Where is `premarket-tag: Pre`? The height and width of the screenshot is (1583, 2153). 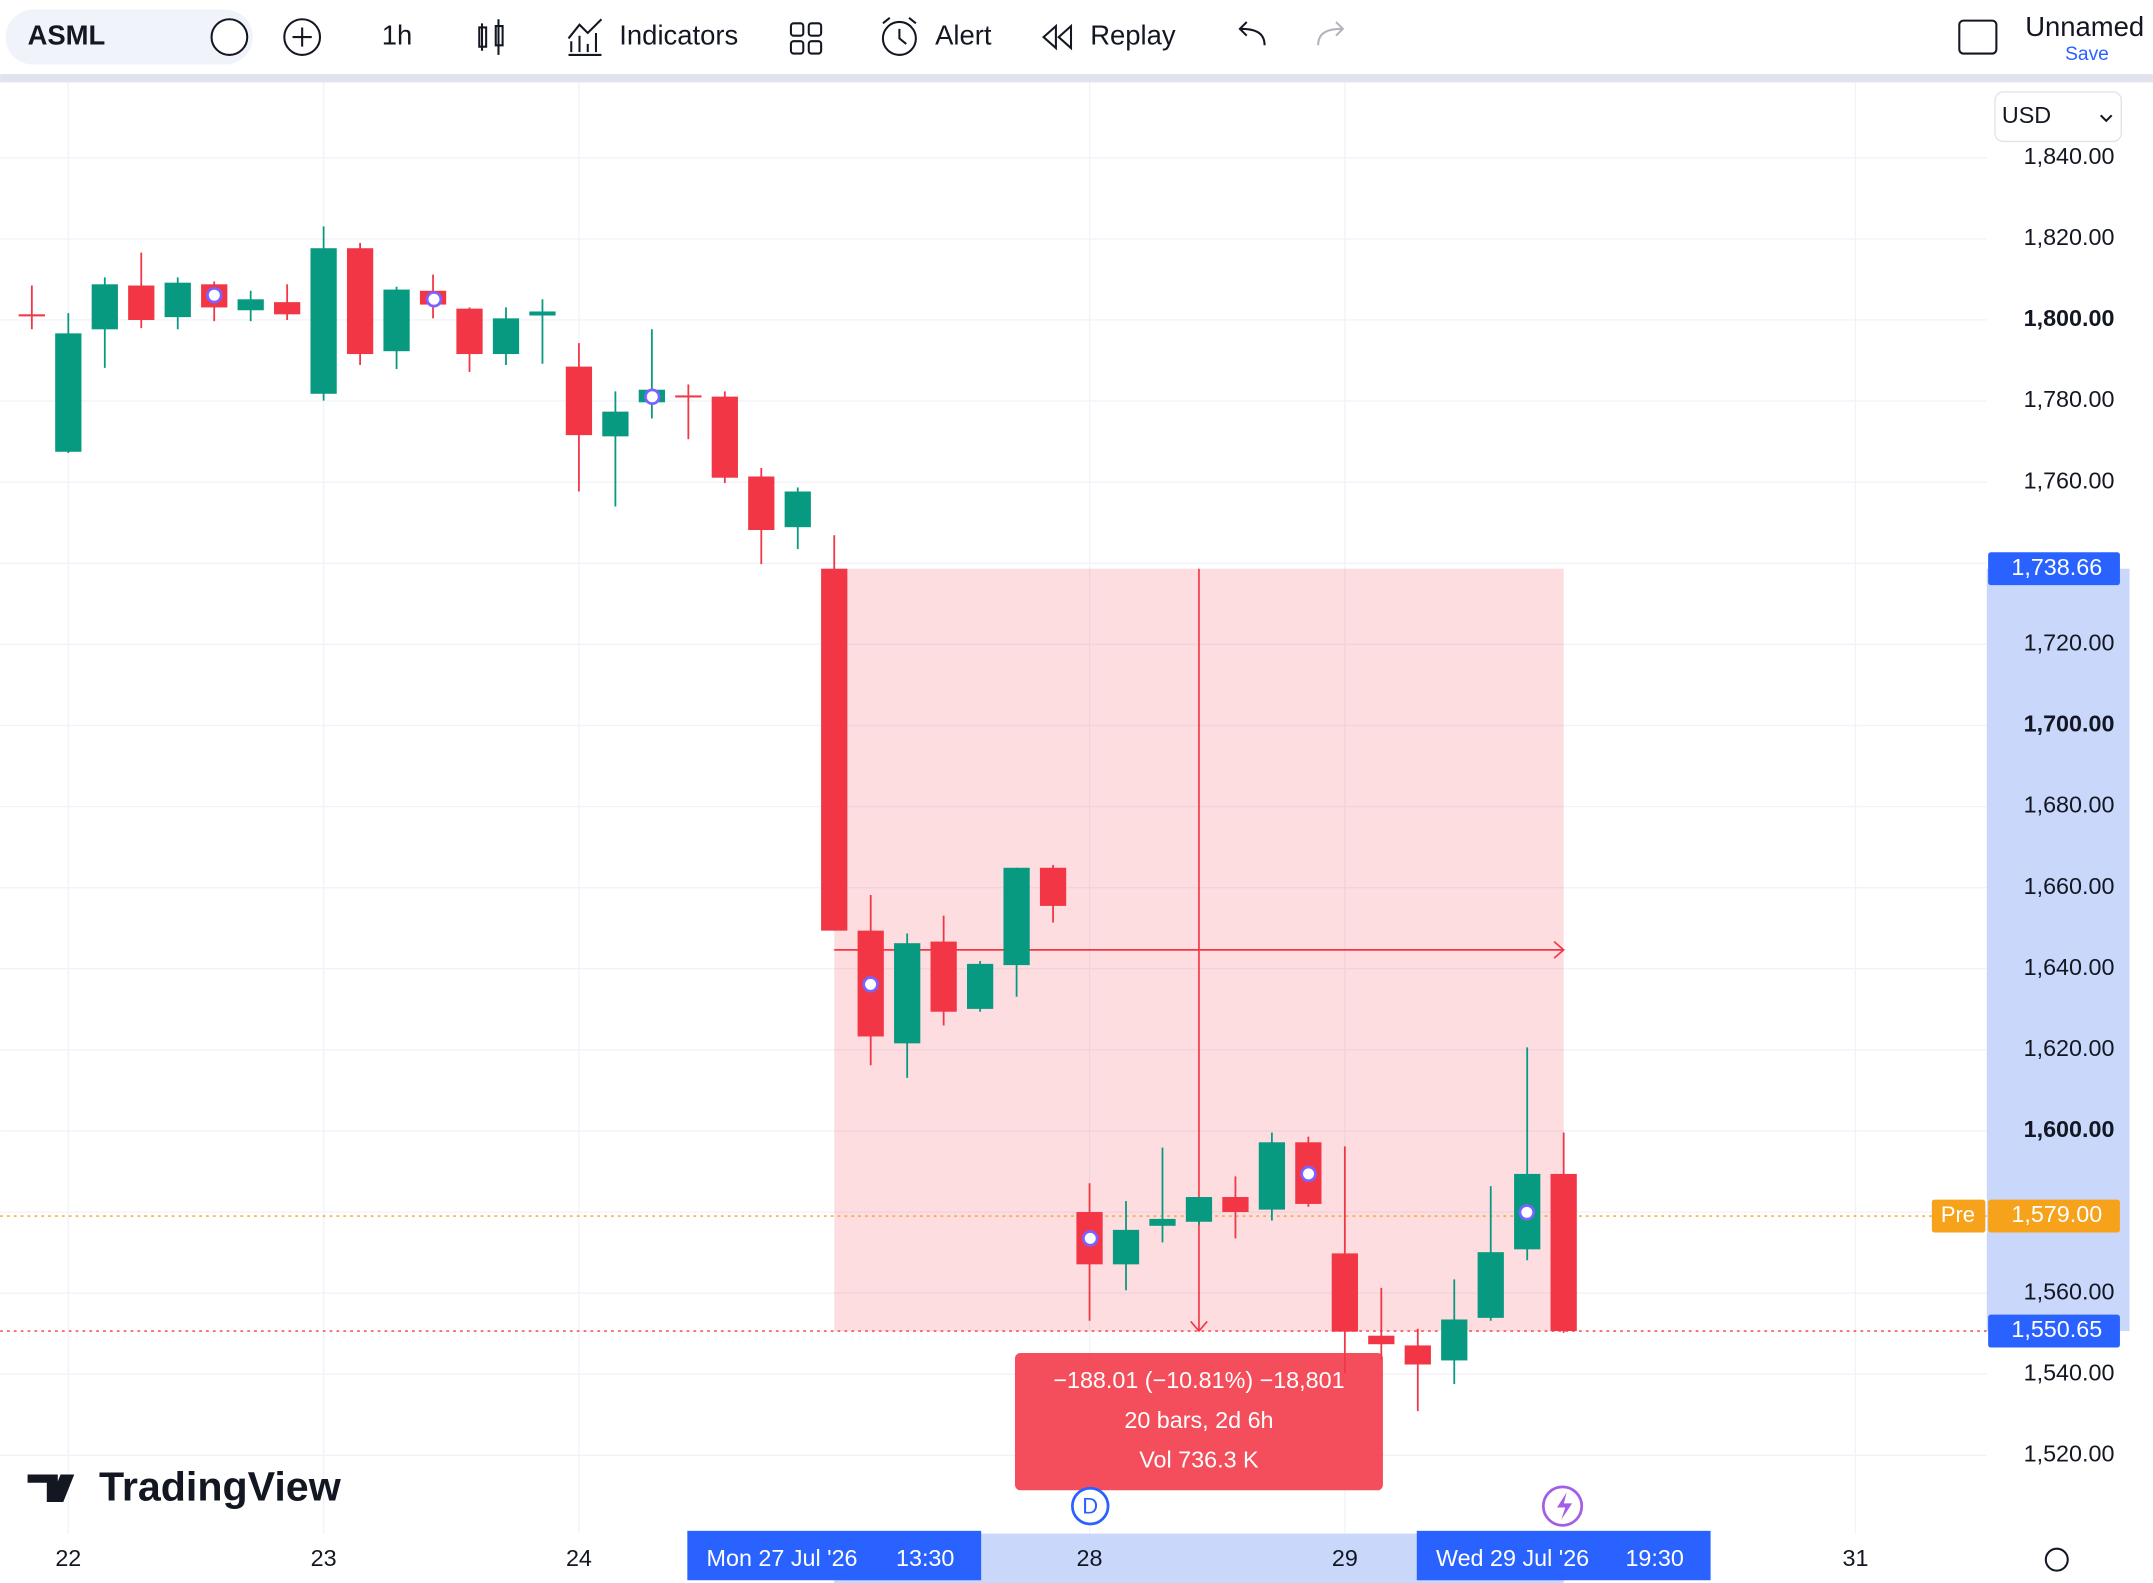 premarket-tag: Pre is located at coordinates (1958, 1214).